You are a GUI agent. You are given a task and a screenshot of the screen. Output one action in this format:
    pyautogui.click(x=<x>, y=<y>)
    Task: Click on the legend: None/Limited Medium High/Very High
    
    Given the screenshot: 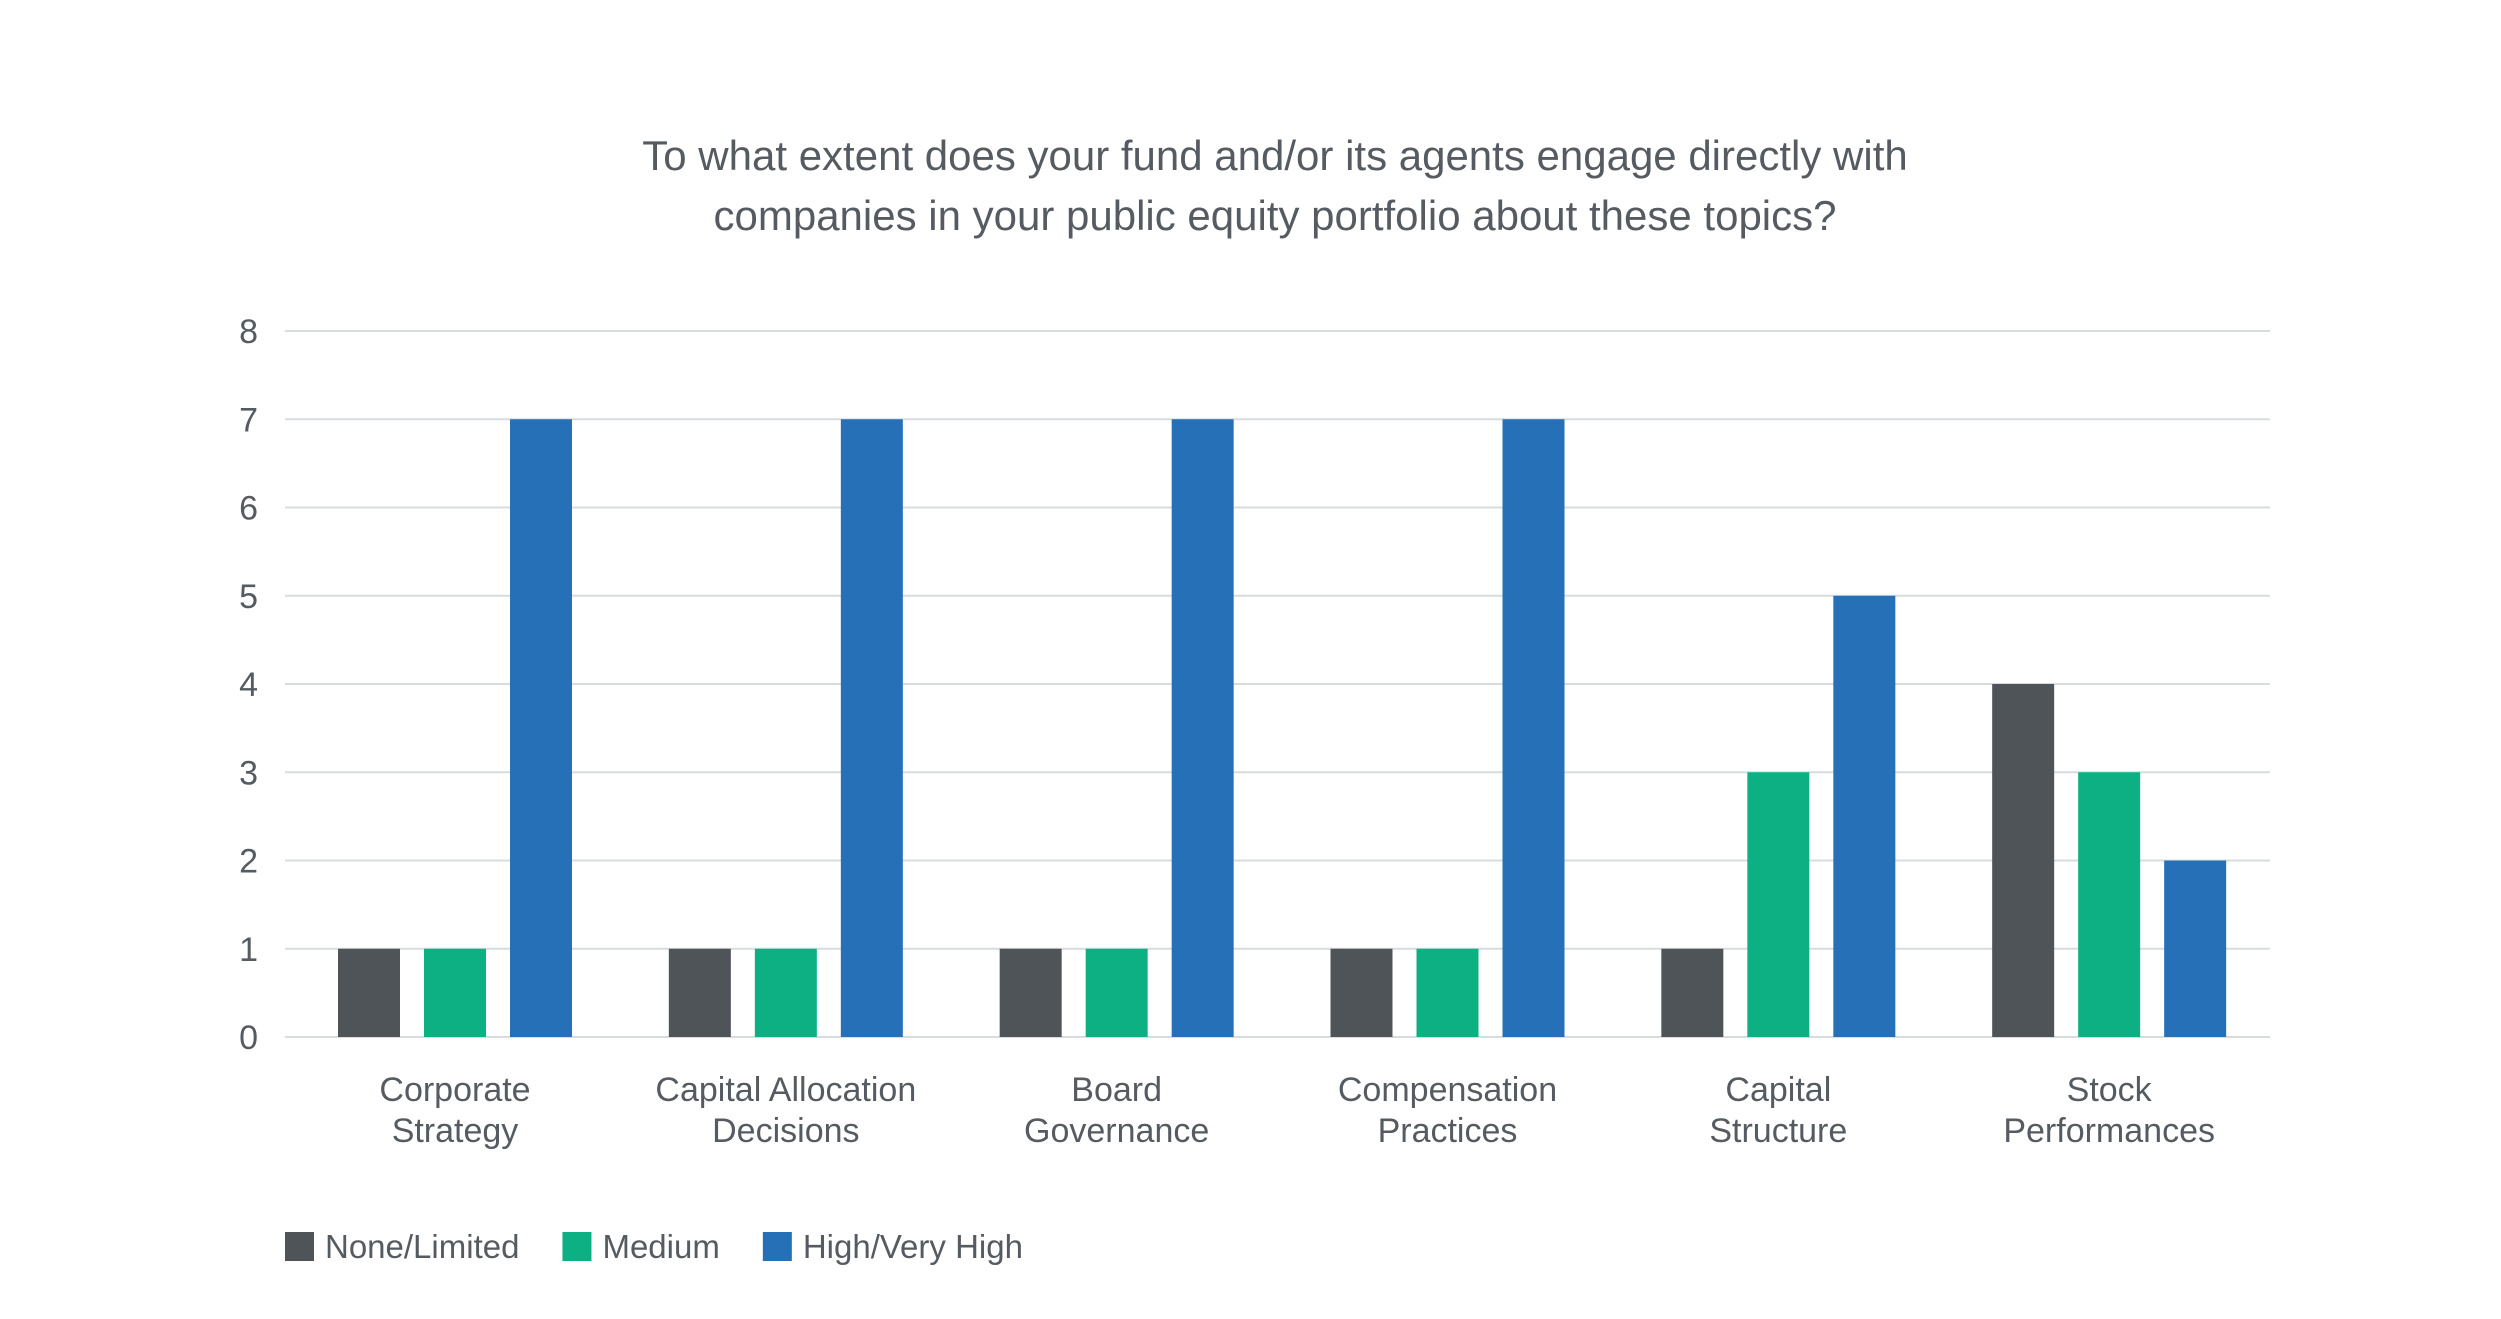 What is the action you would take?
    pyautogui.click(x=654, y=1246)
    